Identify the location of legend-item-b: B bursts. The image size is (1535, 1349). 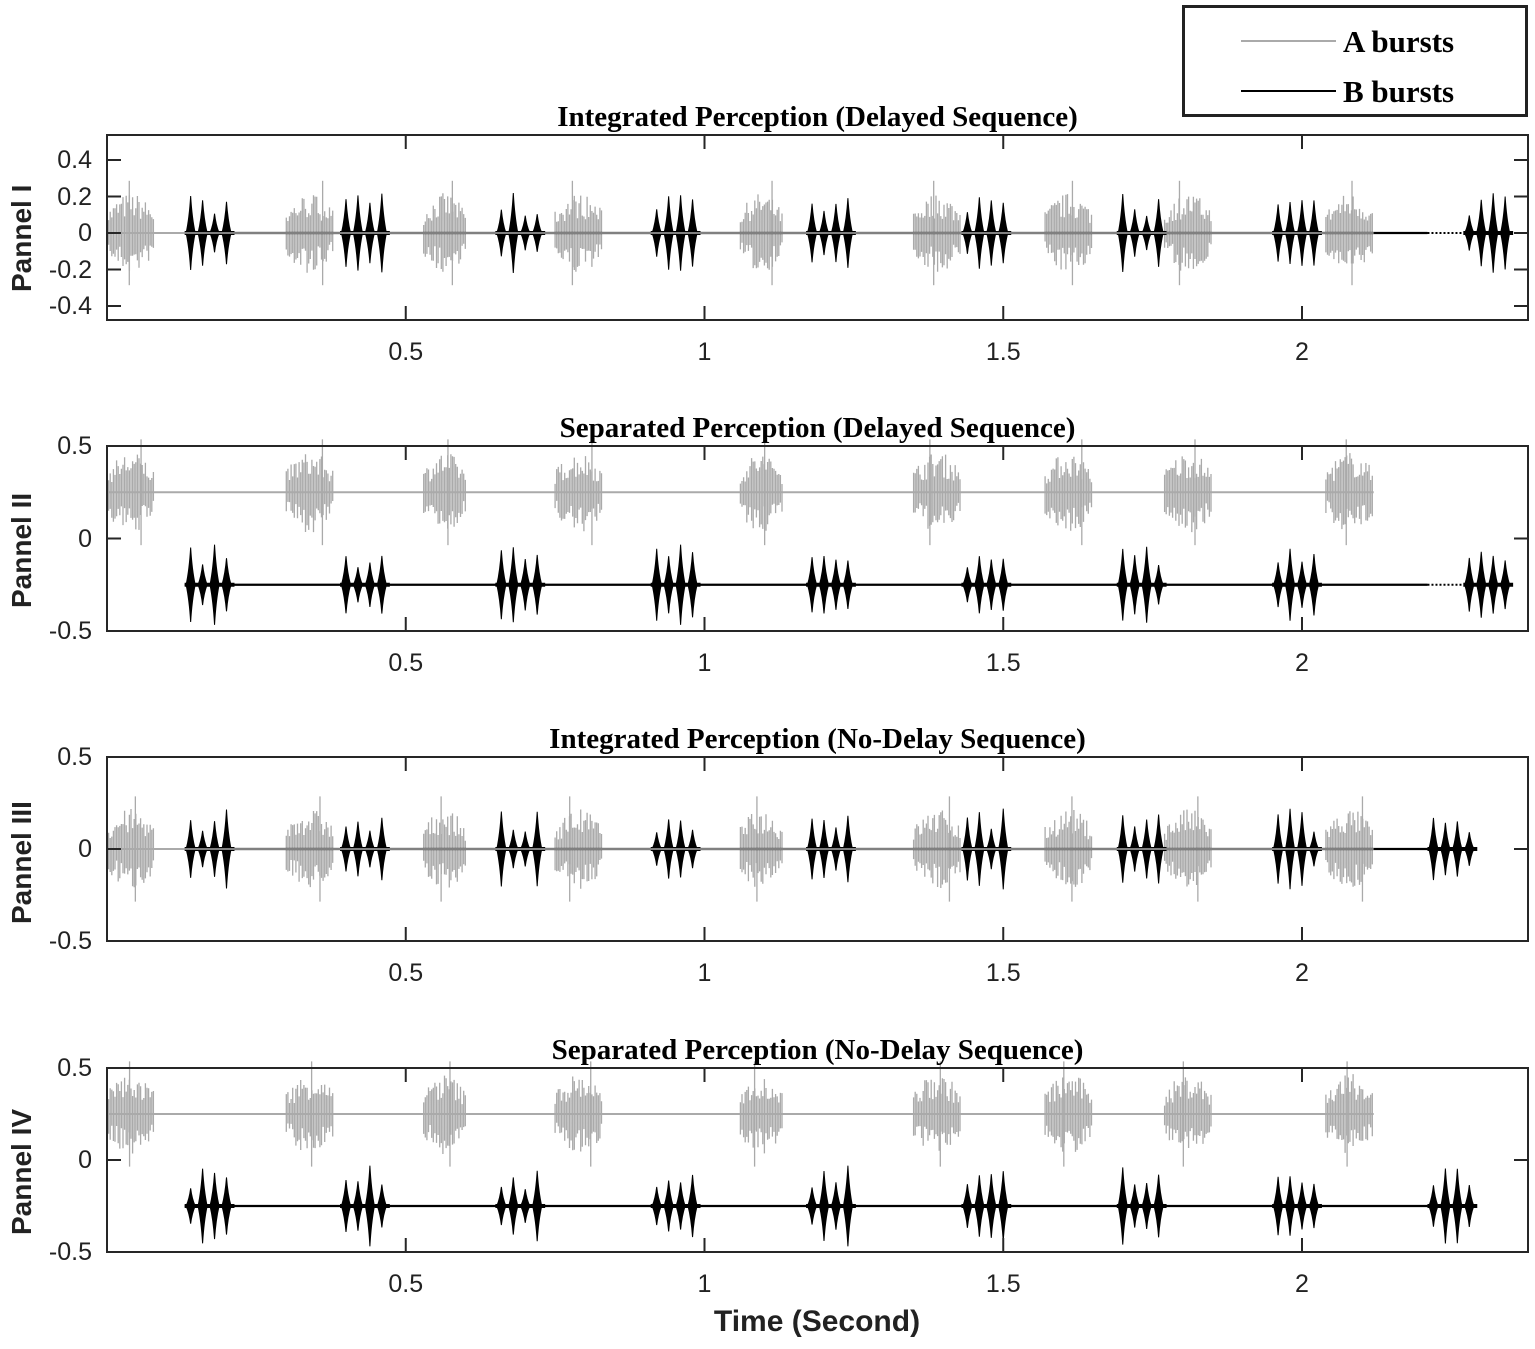
(1355, 92).